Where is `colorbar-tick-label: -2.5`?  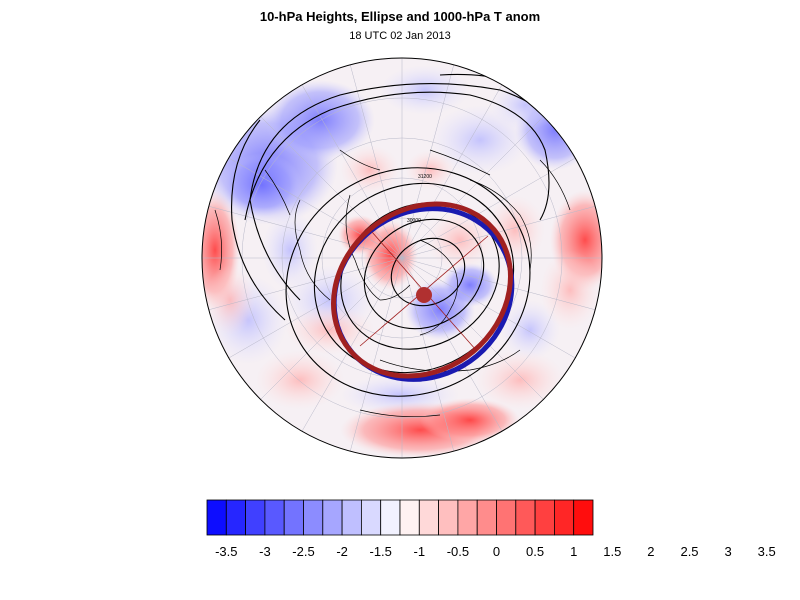 colorbar-tick-label: -2.5 is located at coordinates (303, 551).